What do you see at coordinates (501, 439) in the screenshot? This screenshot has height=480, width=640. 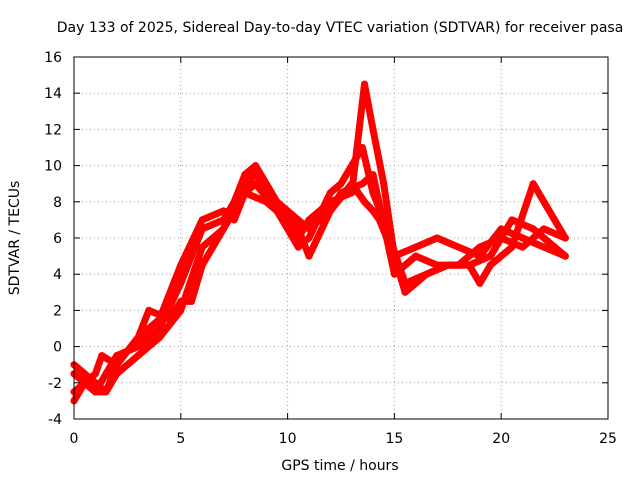 I see `x-tick-label: 20` at bounding box center [501, 439].